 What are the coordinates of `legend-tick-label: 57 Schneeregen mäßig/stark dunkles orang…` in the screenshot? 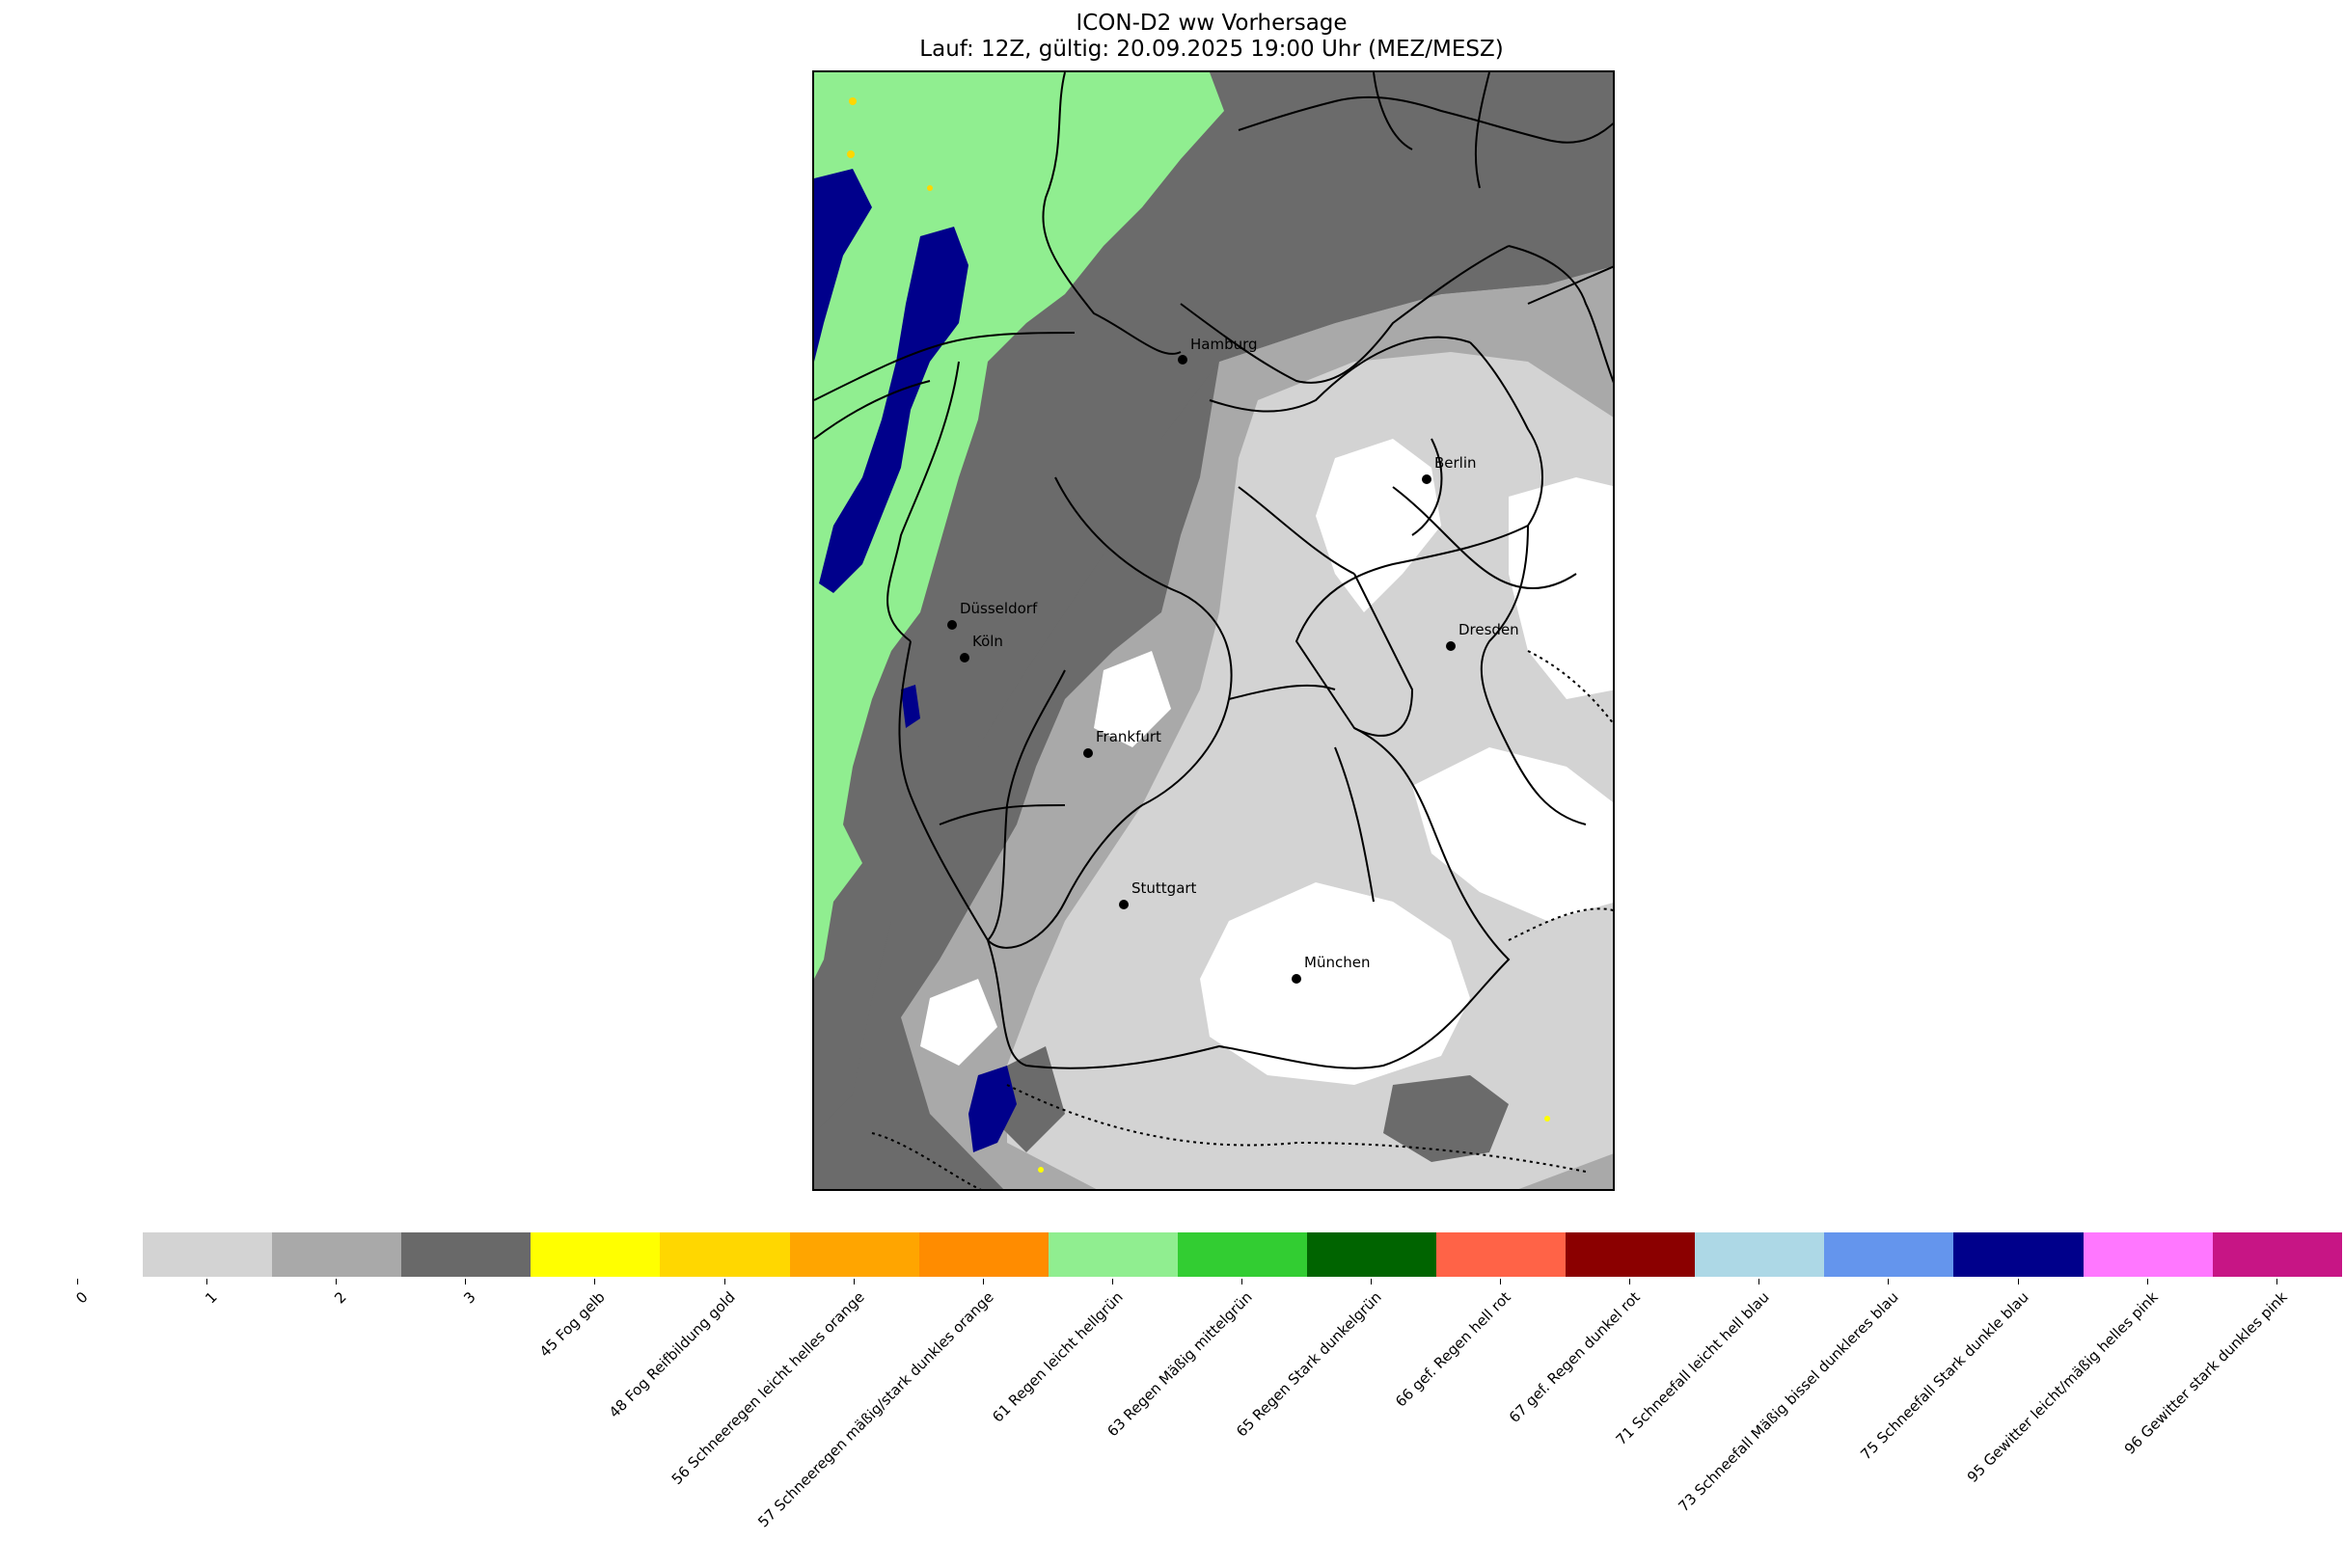 It's located at (875, 1409).